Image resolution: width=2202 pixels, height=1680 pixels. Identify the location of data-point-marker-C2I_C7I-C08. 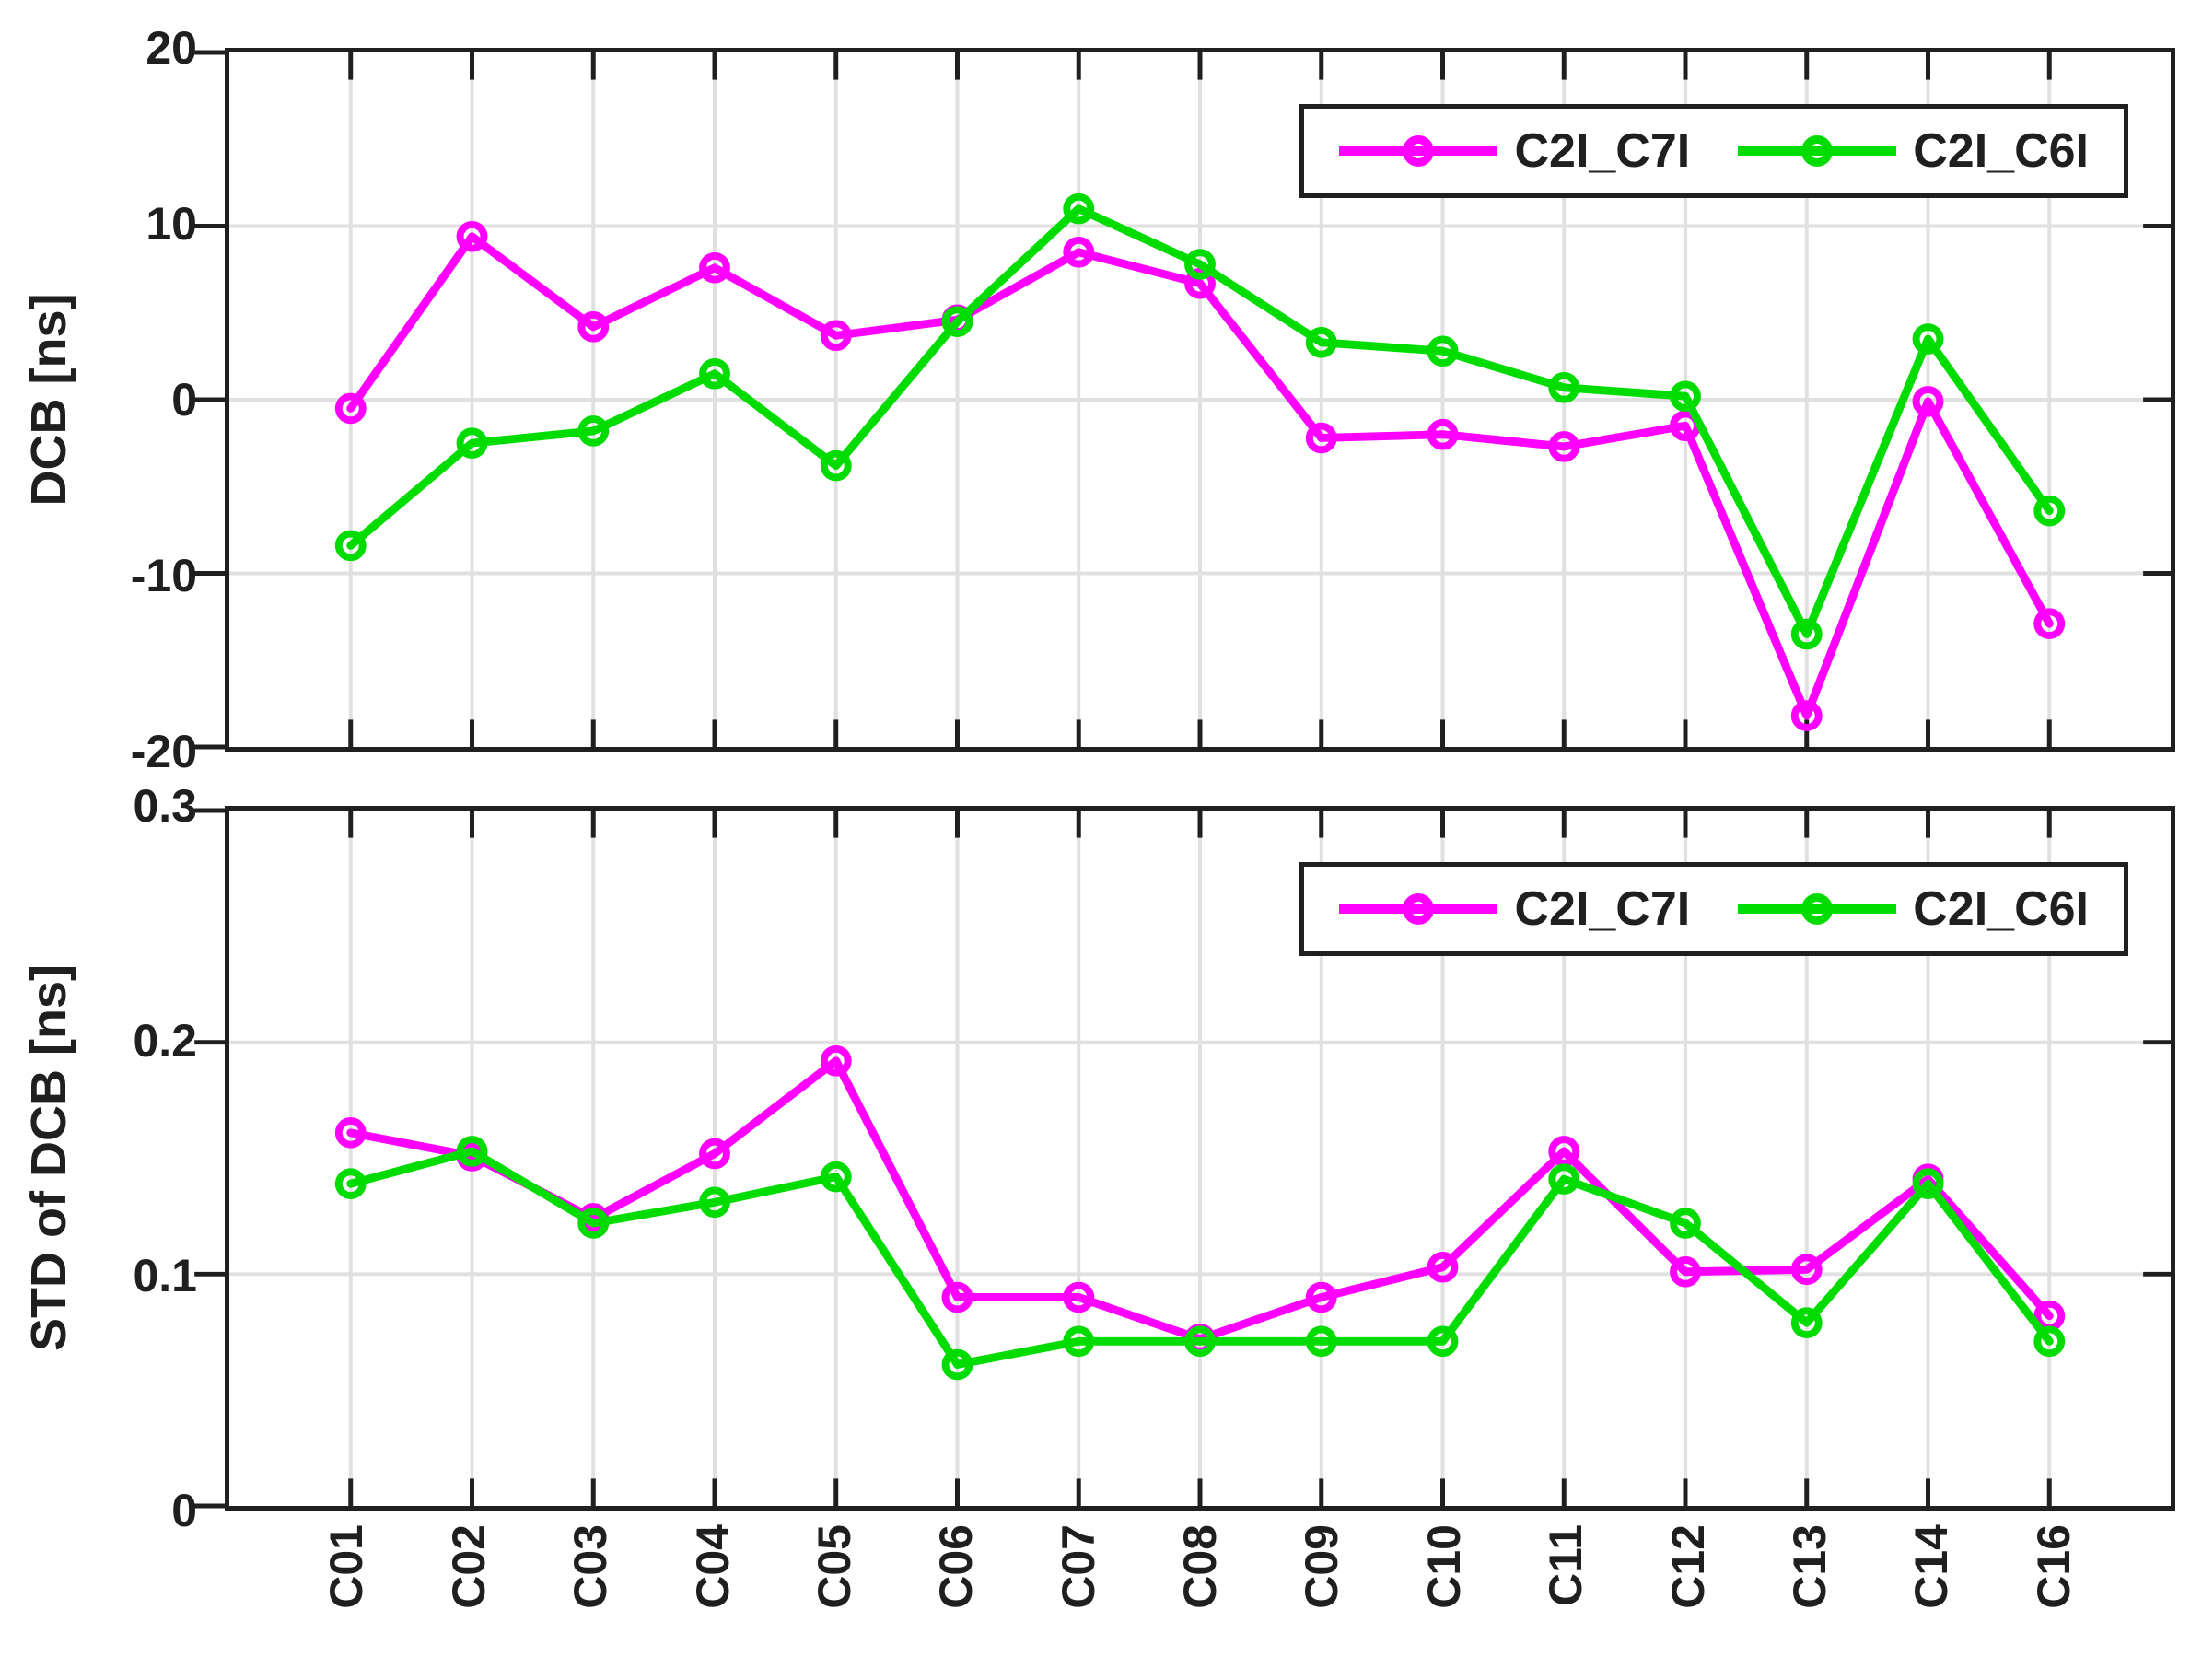
(1200, 283).